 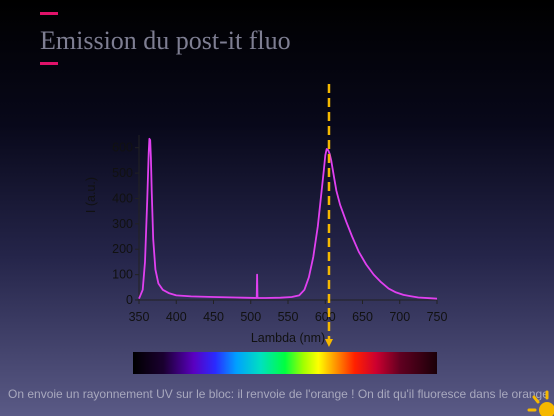 What do you see at coordinates (250, 317) in the screenshot?
I see `x-tick-label: 500` at bounding box center [250, 317].